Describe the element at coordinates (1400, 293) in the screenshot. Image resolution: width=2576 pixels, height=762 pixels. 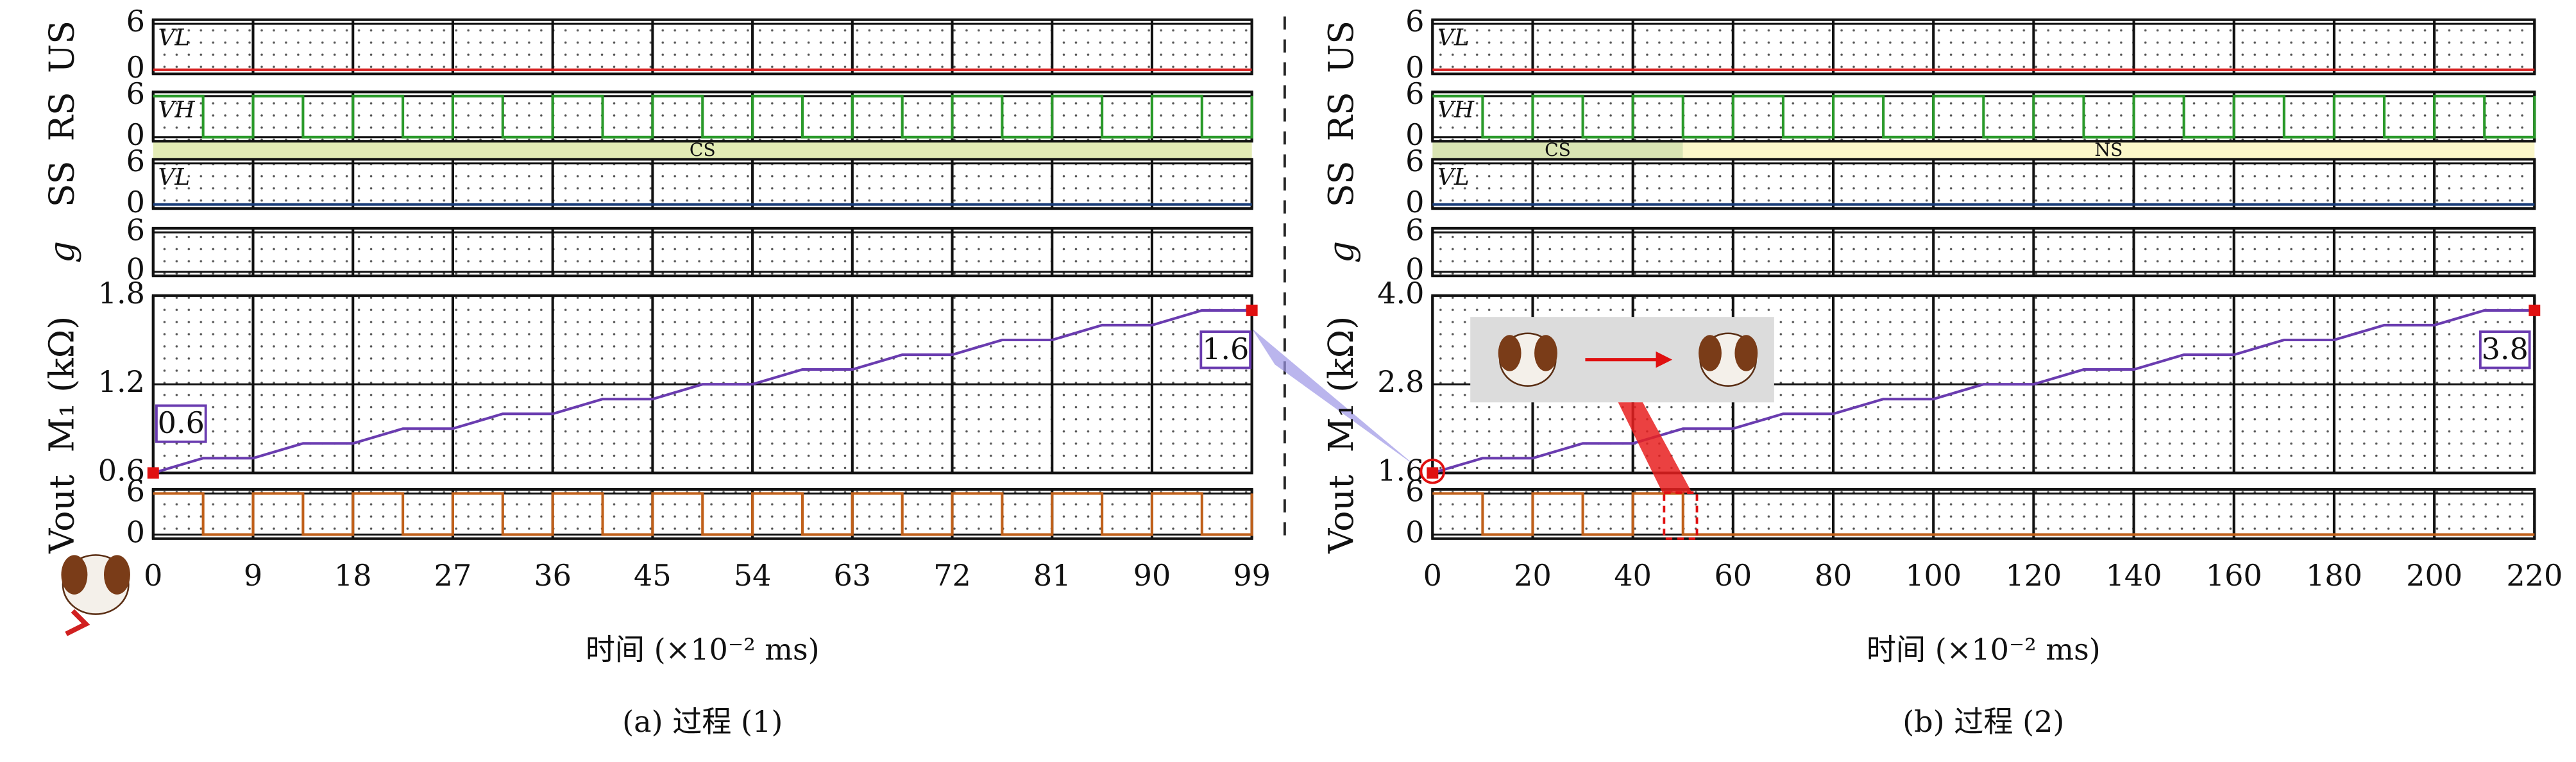
I see `y-tick-label: 4.0` at that location.